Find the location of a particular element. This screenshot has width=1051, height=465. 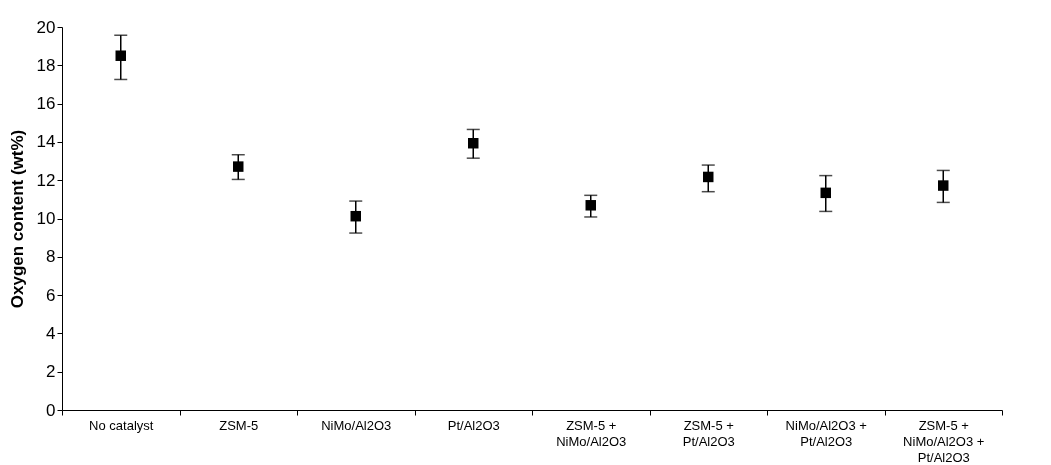

y-tick-label: 10 is located at coordinates (46, 218).